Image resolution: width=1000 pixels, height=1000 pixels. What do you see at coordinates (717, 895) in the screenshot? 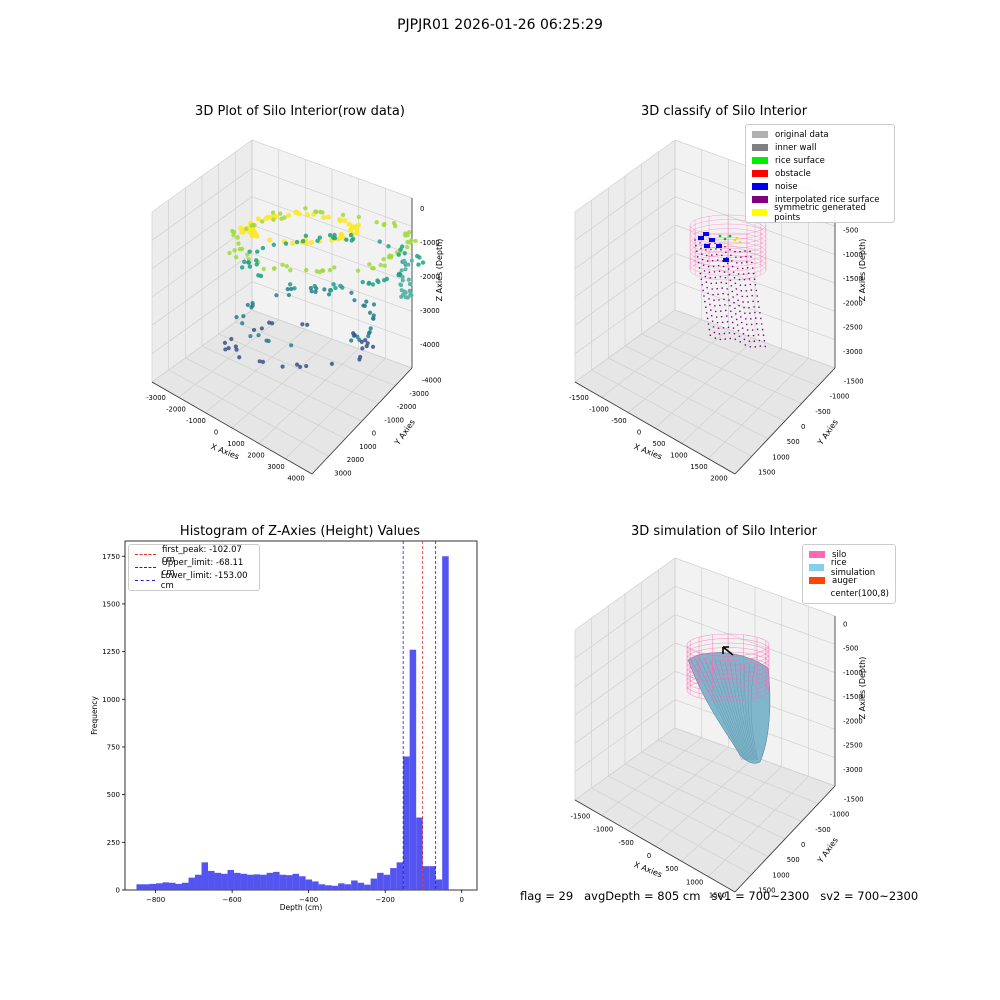
I see `x-tick-label: 1500` at bounding box center [717, 895].